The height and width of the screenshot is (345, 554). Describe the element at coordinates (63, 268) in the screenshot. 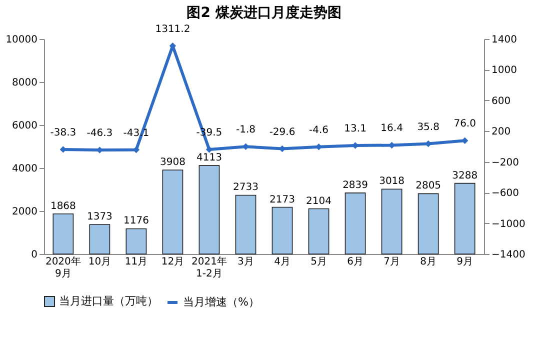

I see `x-tick-label: 2020年 9月` at that location.